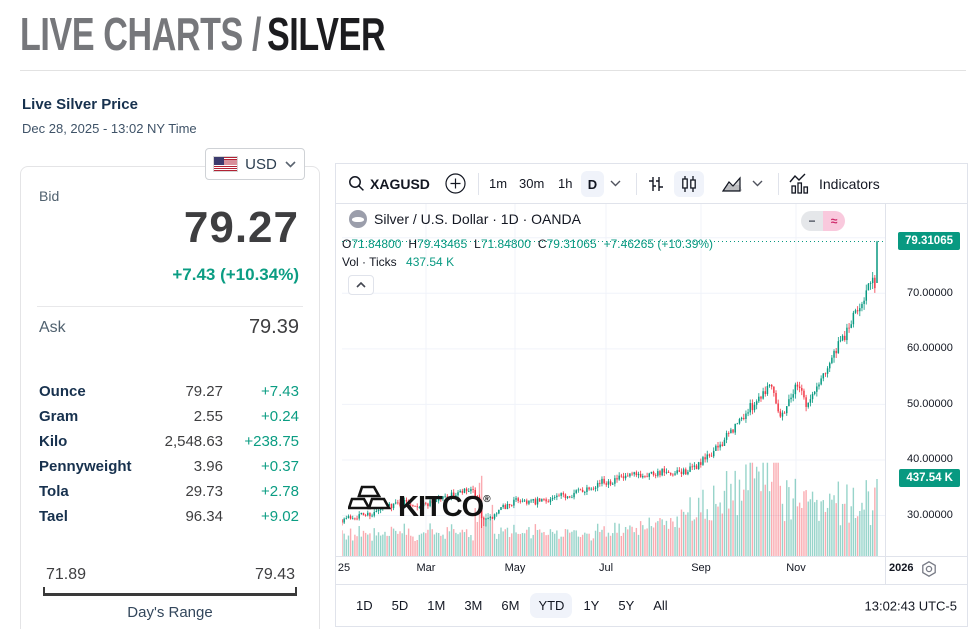 Image resolution: width=970 pixels, height=629 pixels. I want to click on time-axis-label: Sep, so click(701, 568).